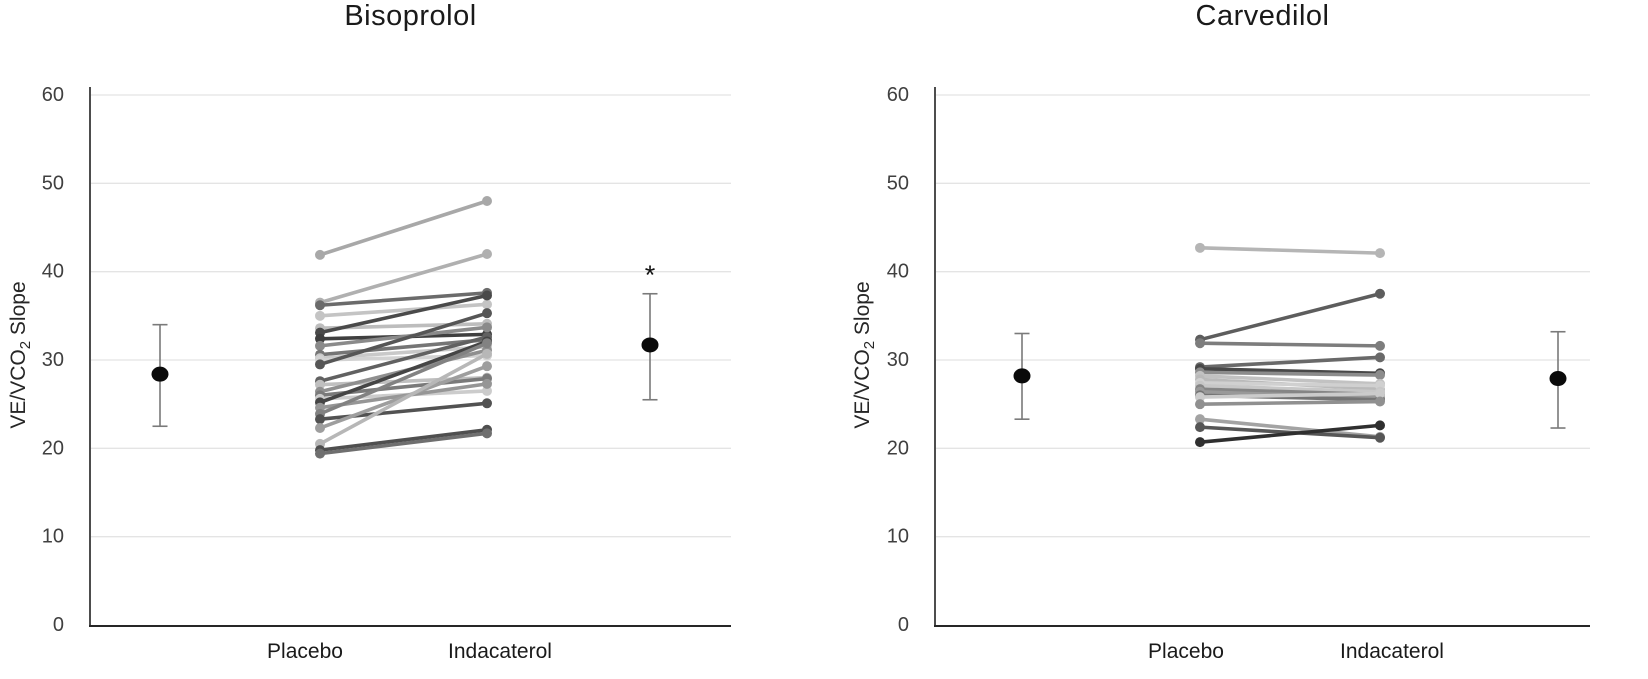 This screenshot has width=1648, height=679. Describe the element at coordinates (1262, 16) in the screenshot. I see `panel-title-carvedilol: Carvedilol` at that location.